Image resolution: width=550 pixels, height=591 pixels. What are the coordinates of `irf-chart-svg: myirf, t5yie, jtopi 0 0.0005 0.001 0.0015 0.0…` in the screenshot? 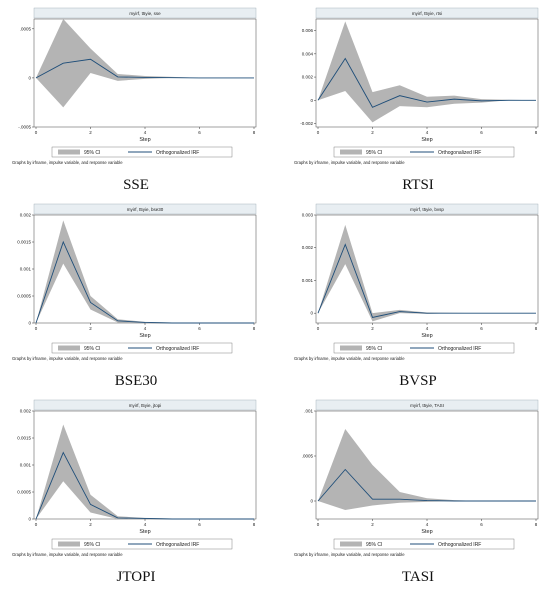 It's located at (136, 481).